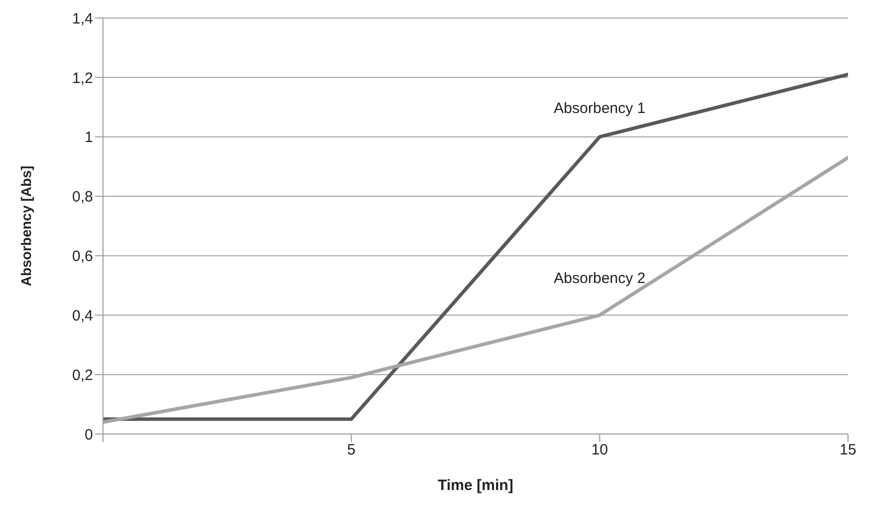  What do you see at coordinates (600, 108) in the screenshot?
I see `series-label: Absorbency 1` at bounding box center [600, 108].